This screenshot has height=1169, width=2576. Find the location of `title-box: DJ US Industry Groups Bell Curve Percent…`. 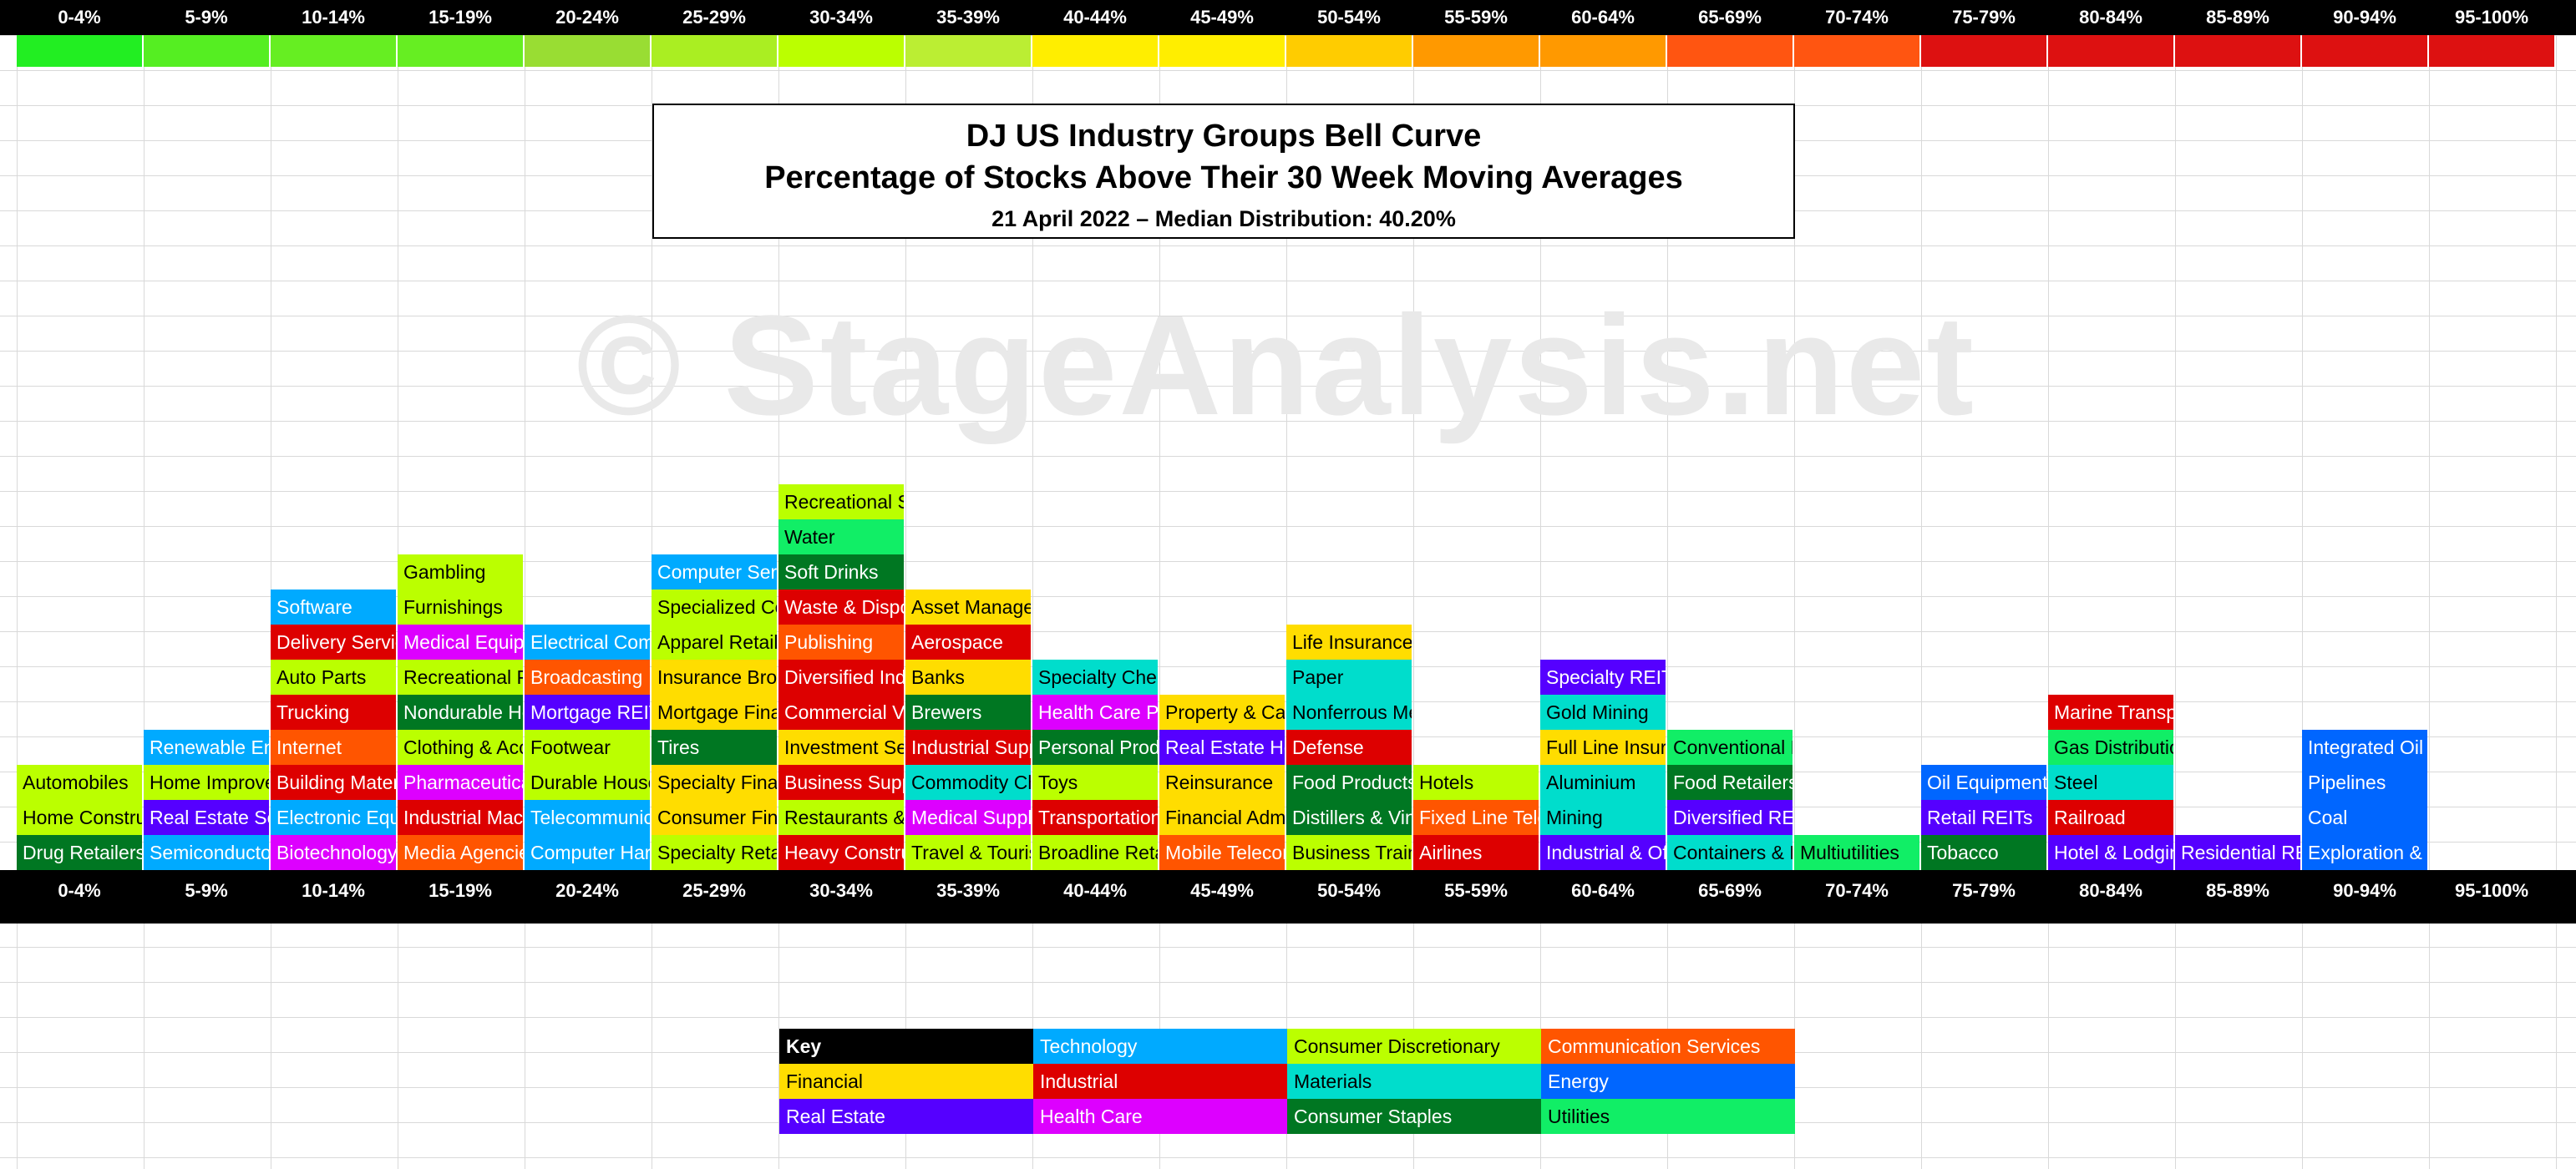

title-box: DJ US Industry Groups Bell Curve Percent… is located at coordinates (1223, 171).